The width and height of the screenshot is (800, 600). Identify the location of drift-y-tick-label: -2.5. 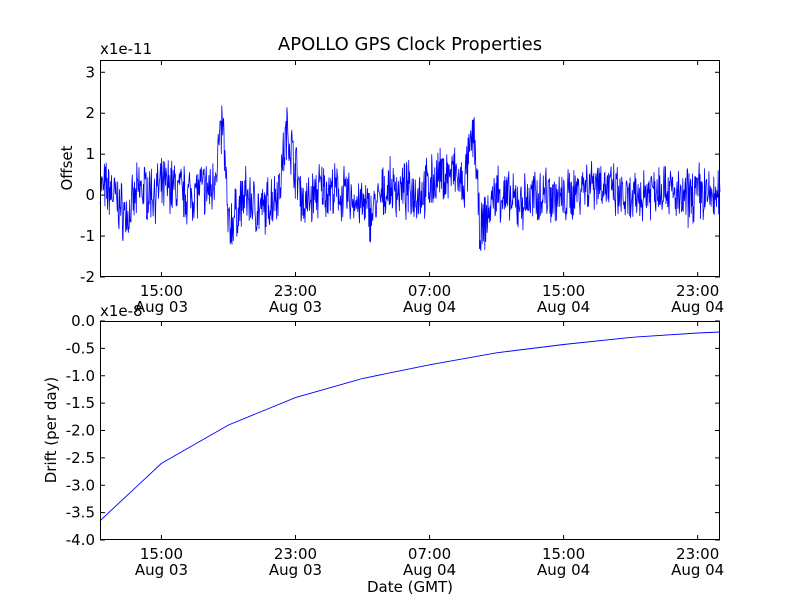
(80, 458).